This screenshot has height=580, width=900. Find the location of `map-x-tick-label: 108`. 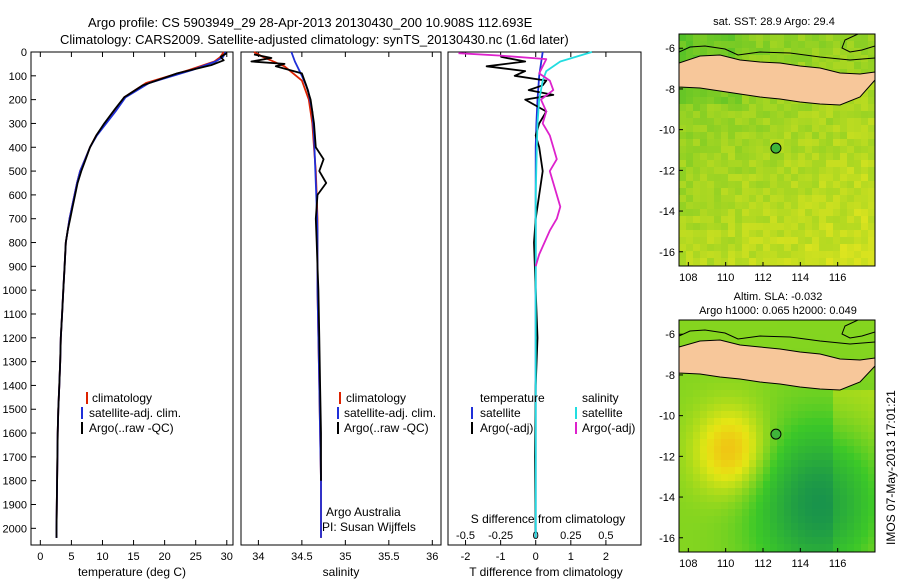

map-x-tick-label: 108 is located at coordinates (688, 564).